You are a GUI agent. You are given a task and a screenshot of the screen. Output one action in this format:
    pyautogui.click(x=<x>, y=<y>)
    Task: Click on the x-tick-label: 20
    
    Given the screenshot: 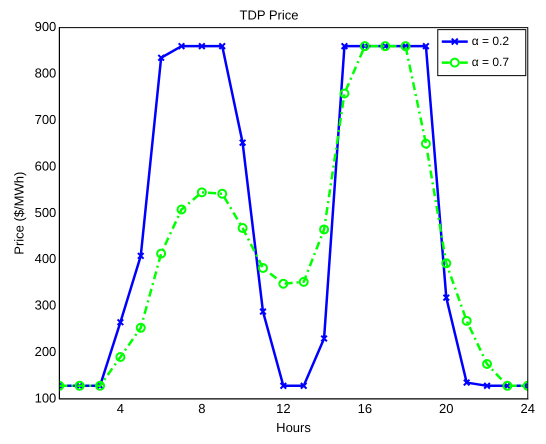 What is the action you would take?
    pyautogui.click(x=446, y=408)
    